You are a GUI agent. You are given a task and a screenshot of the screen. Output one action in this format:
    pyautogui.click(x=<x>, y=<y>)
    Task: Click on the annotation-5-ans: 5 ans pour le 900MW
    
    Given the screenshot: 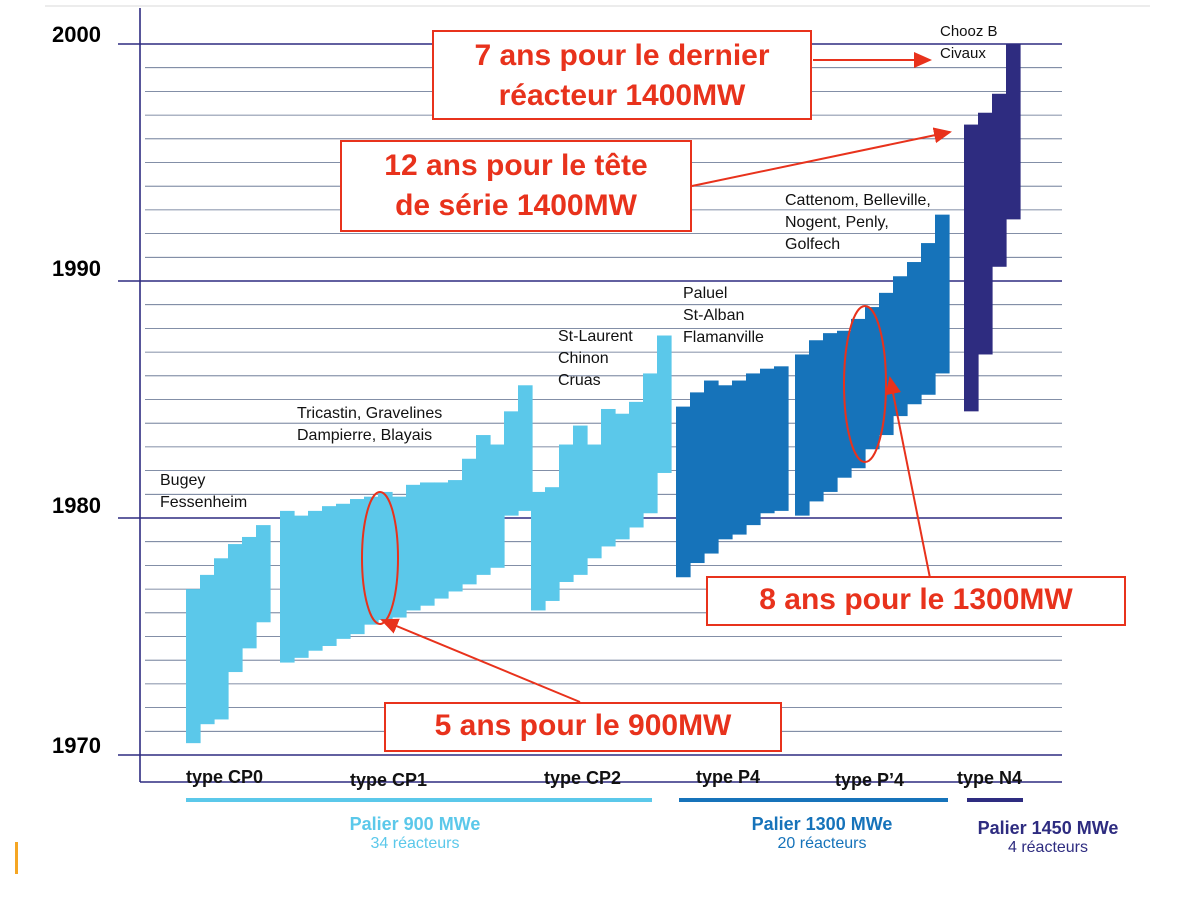 What is the action you would take?
    pyautogui.click(x=583, y=727)
    